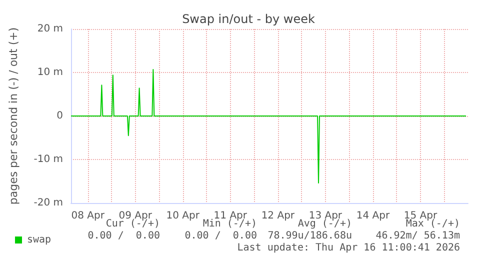  What do you see at coordinates (231, 216) in the screenshot?
I see `x-tick-label: 11 Apr` at bounding box center [231, 216].